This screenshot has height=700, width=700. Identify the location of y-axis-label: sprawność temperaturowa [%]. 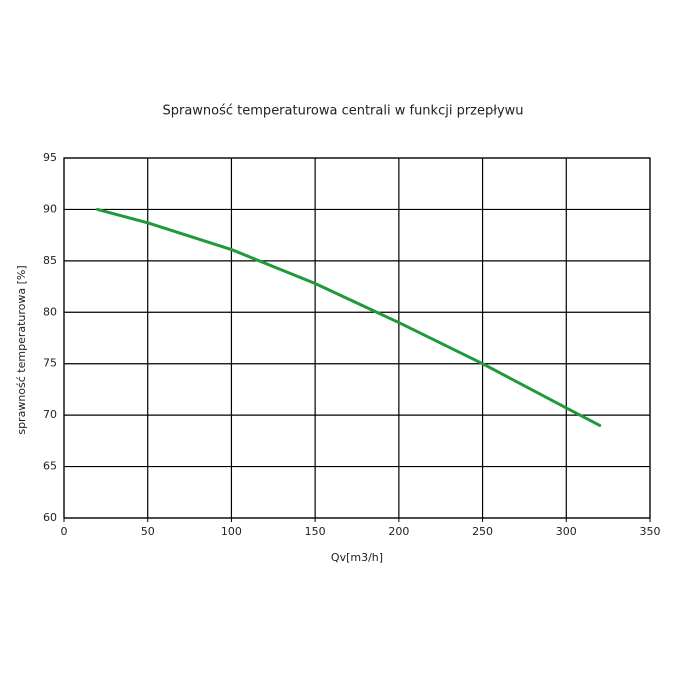
(21, 349).